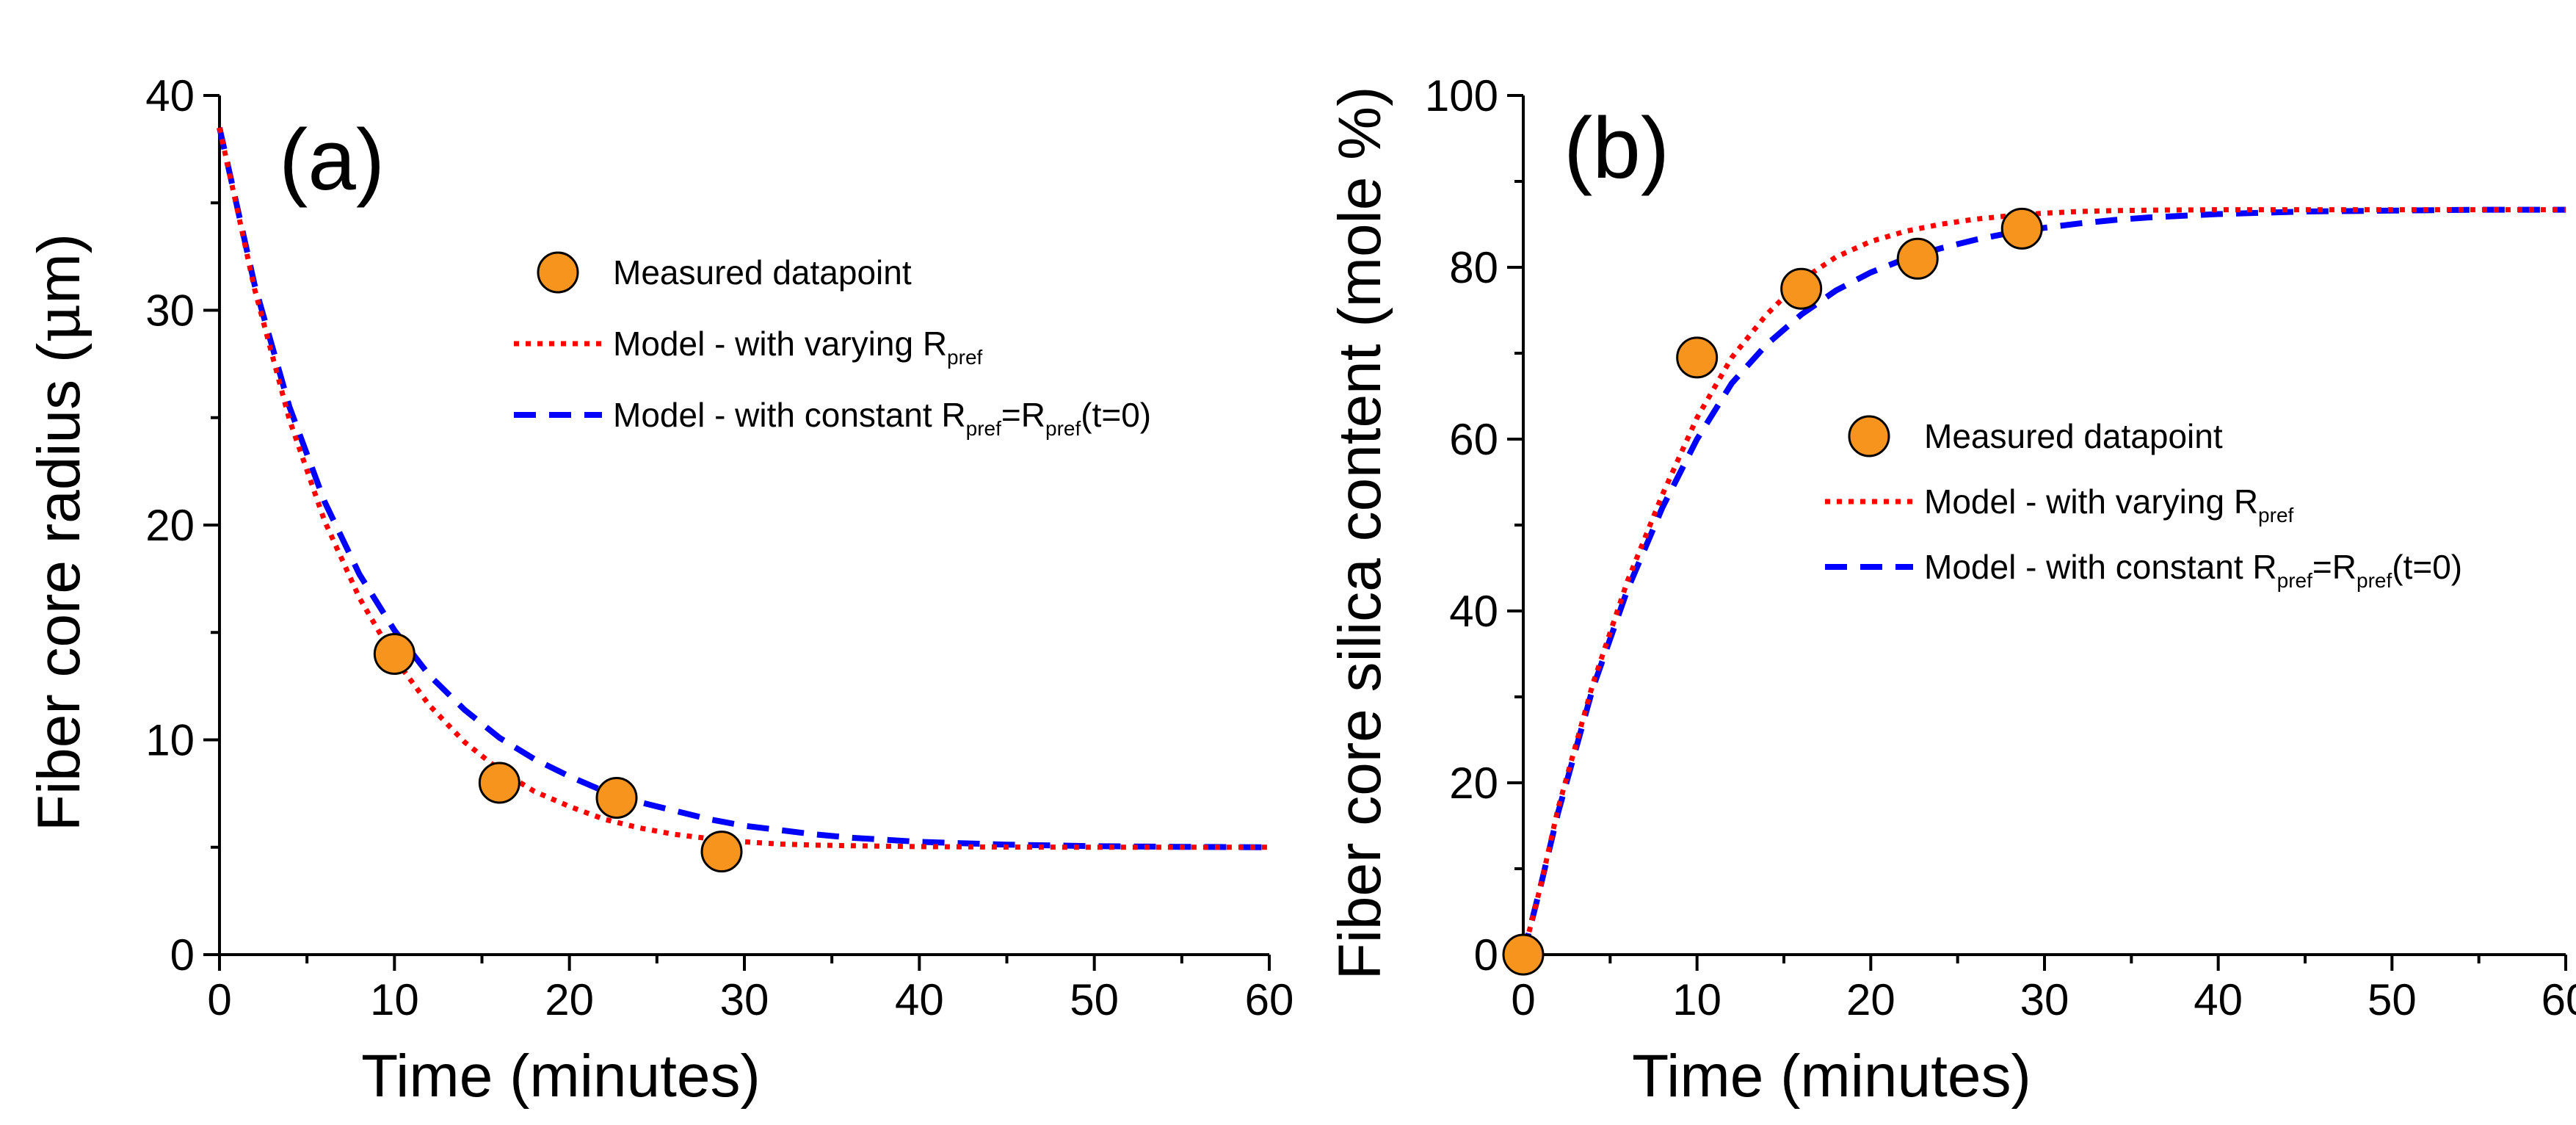 This screenshot has height=1125, width=2576. Describe the element at coordinates (59, 269) in the screenshot. I see `panel-a-ylabel-suffix: m)` at that location.